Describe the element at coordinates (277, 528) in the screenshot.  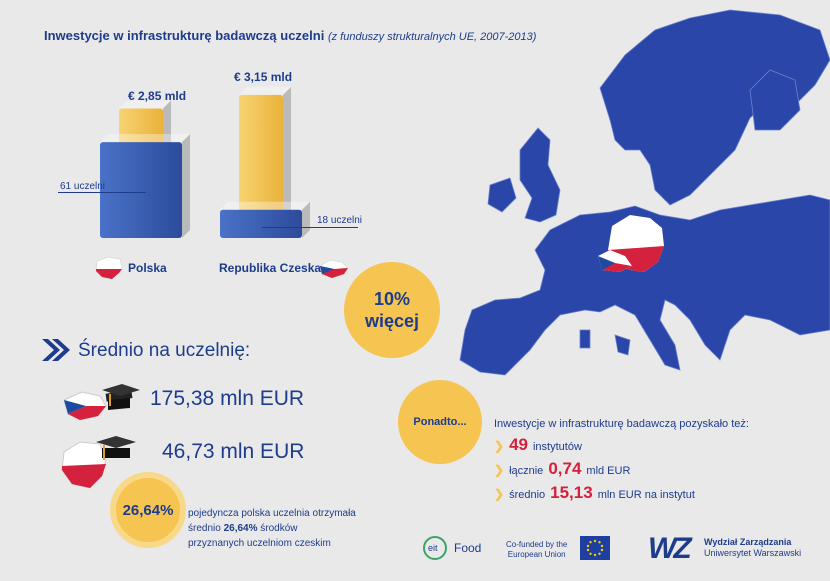
I see `note-line-2-post: środków` at that location.